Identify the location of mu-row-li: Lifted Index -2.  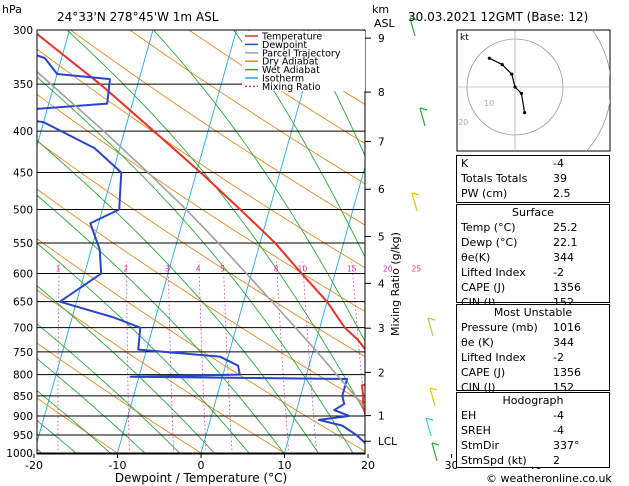
(533, 357).